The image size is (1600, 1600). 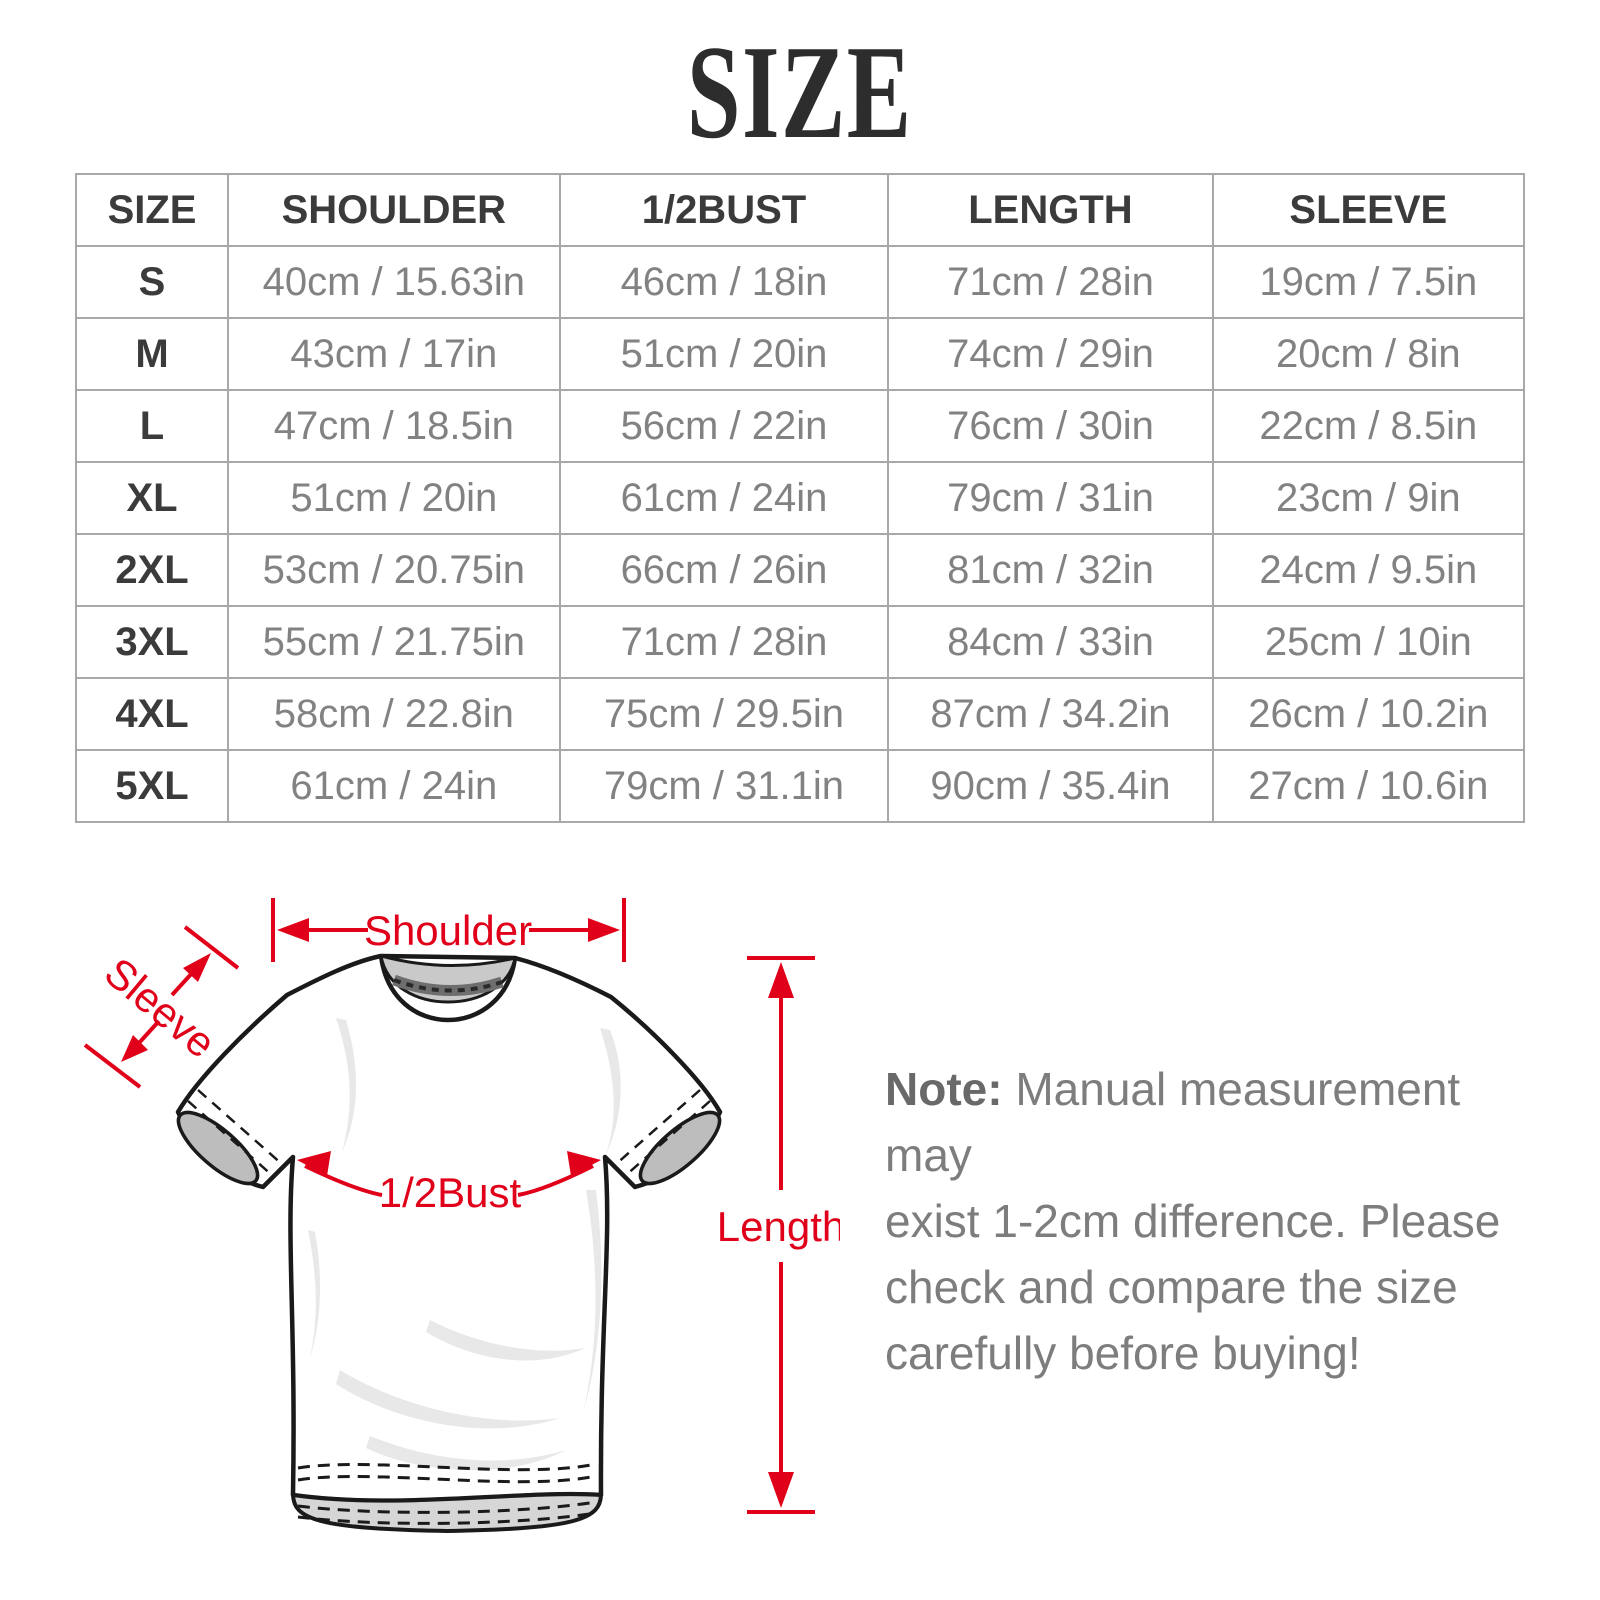 What do you see at coordinates (1050, 714) in the screenshot?
I see `measurement-cell: 87cm / 34.2in` at bounding box center [1050, 714].